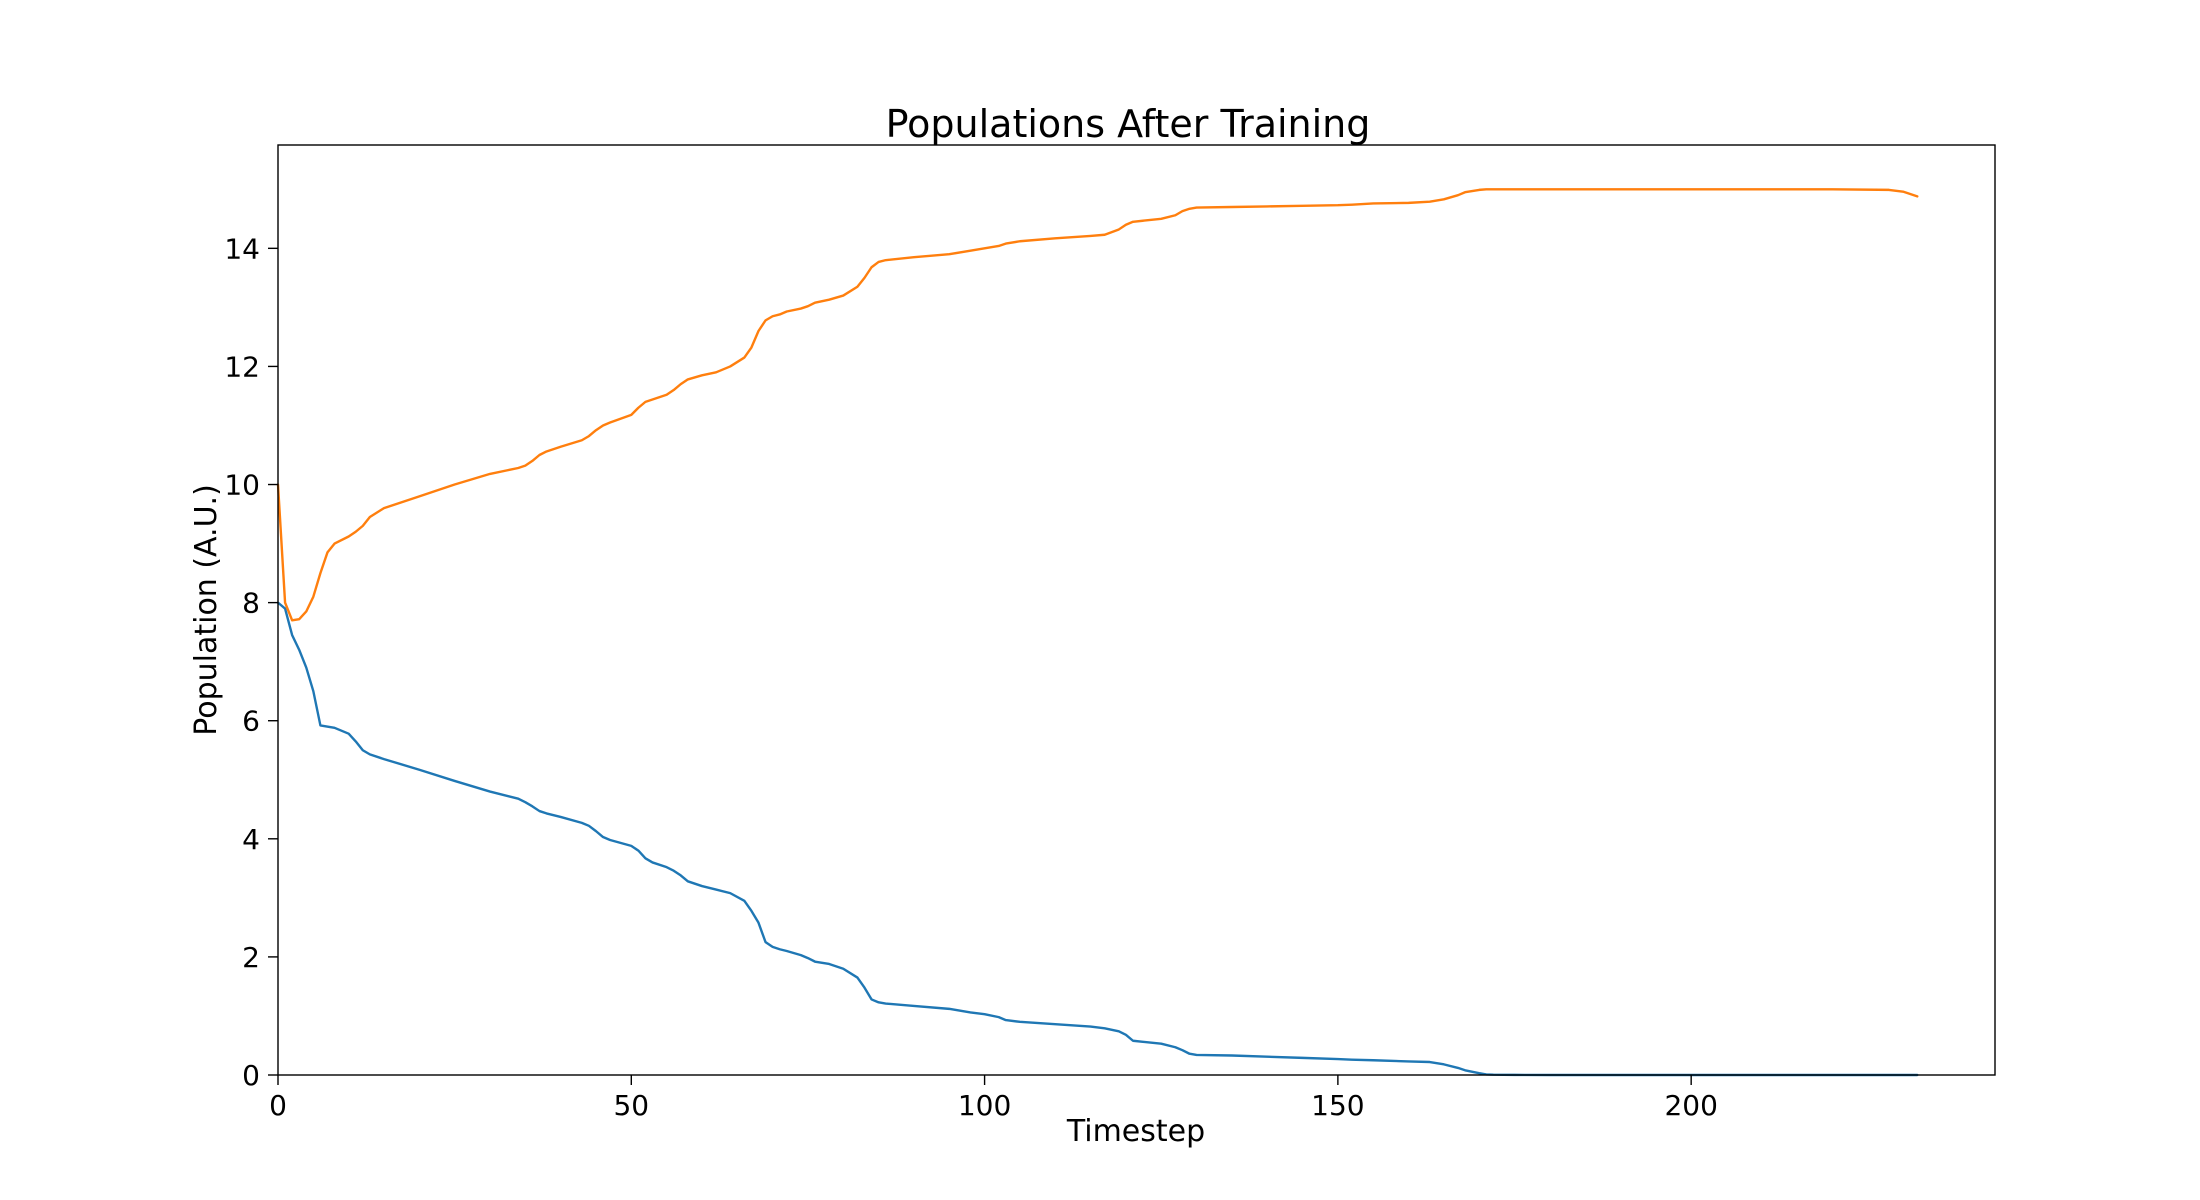 The image size is (2200, 1200). I want to click on chart-title: Populations After Training, so click(1128, 124).